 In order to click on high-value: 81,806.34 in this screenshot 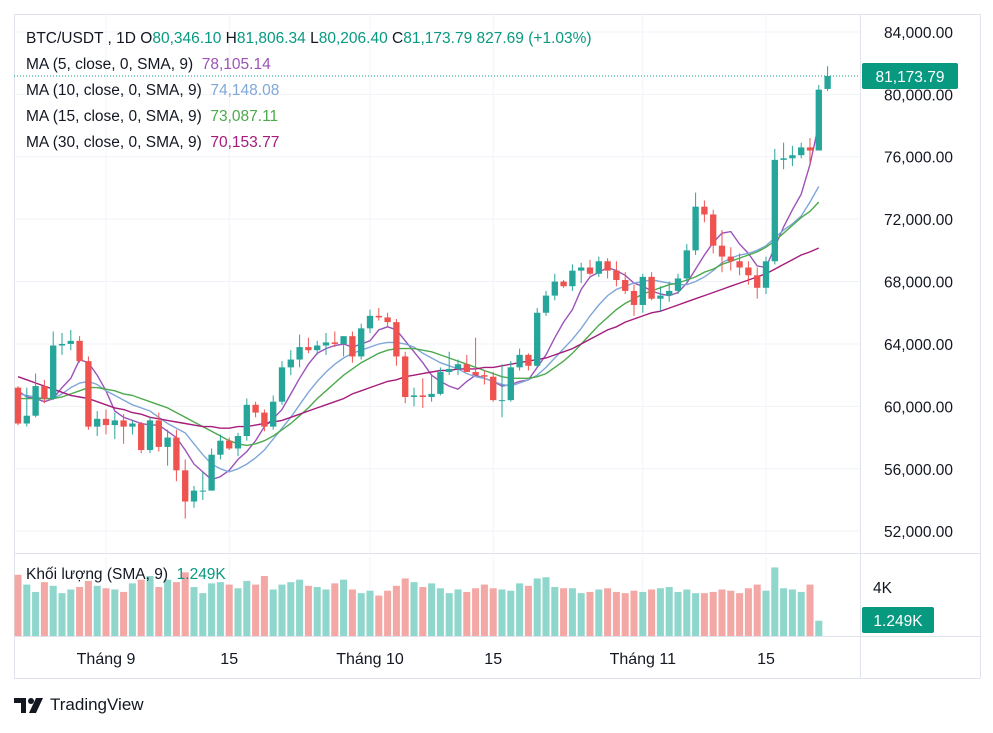, I will do `click(271, 38)`.